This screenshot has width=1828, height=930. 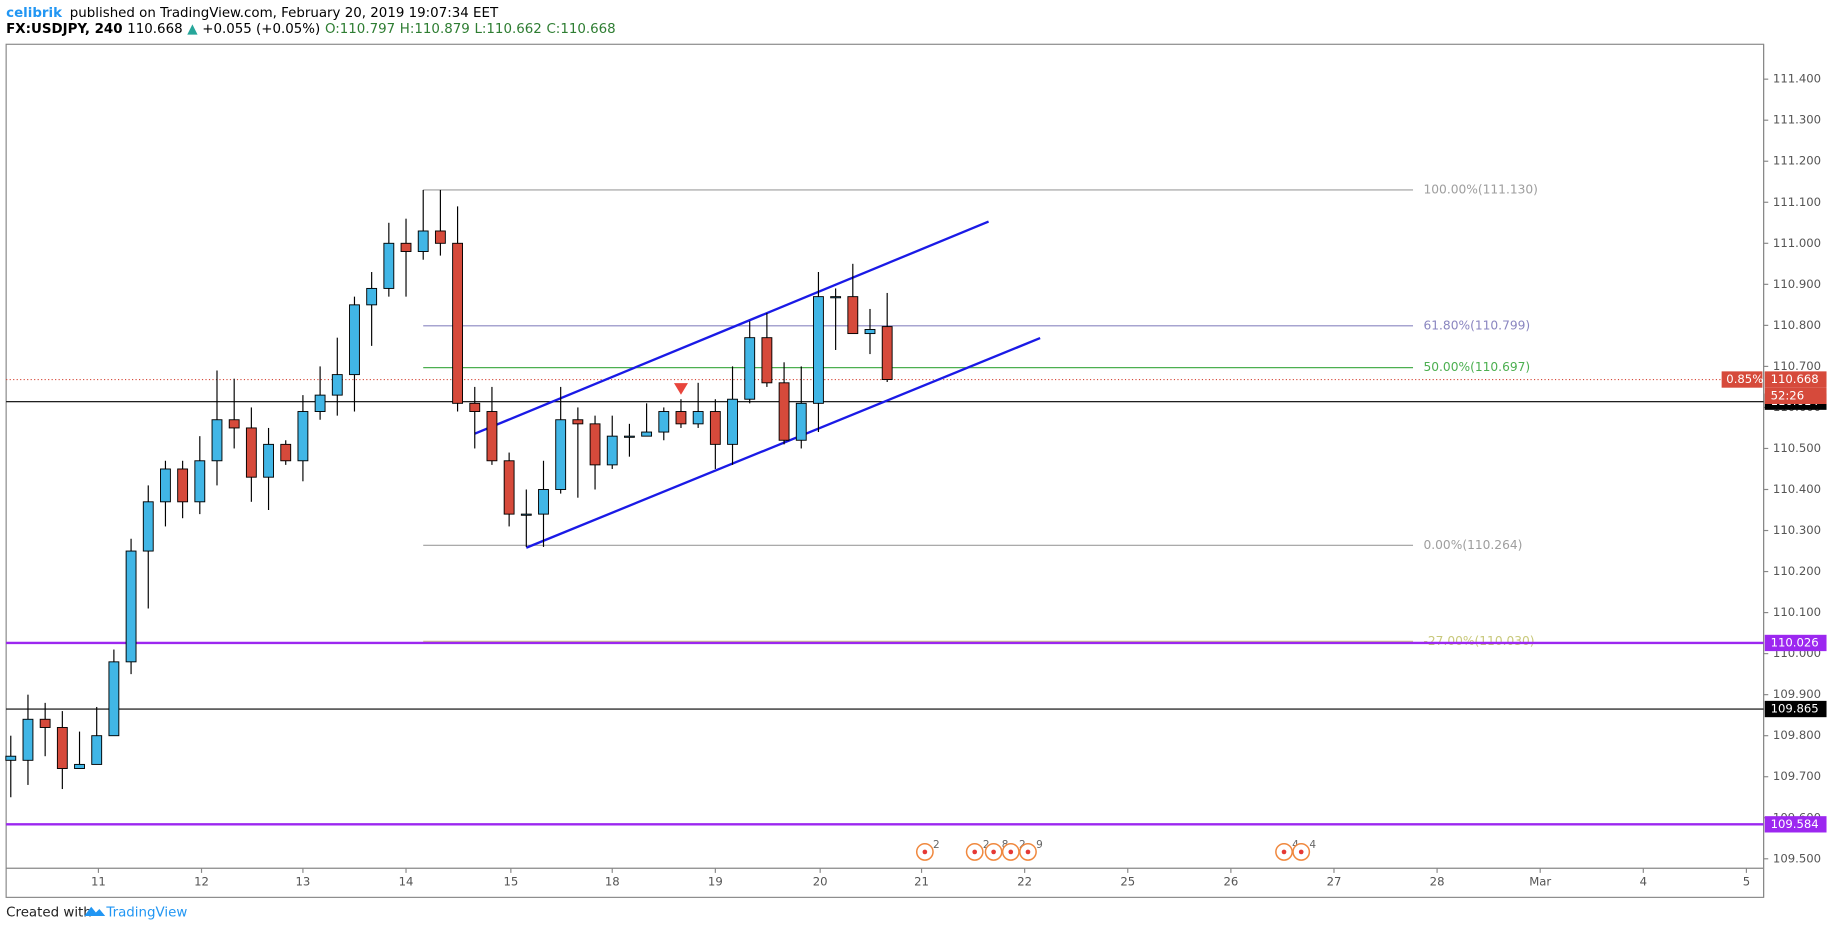 What do you see at coordinates (1797, 694) in the screenshot?
I see `y-tick-label: 109.900` at bounding box center [1797, 694].